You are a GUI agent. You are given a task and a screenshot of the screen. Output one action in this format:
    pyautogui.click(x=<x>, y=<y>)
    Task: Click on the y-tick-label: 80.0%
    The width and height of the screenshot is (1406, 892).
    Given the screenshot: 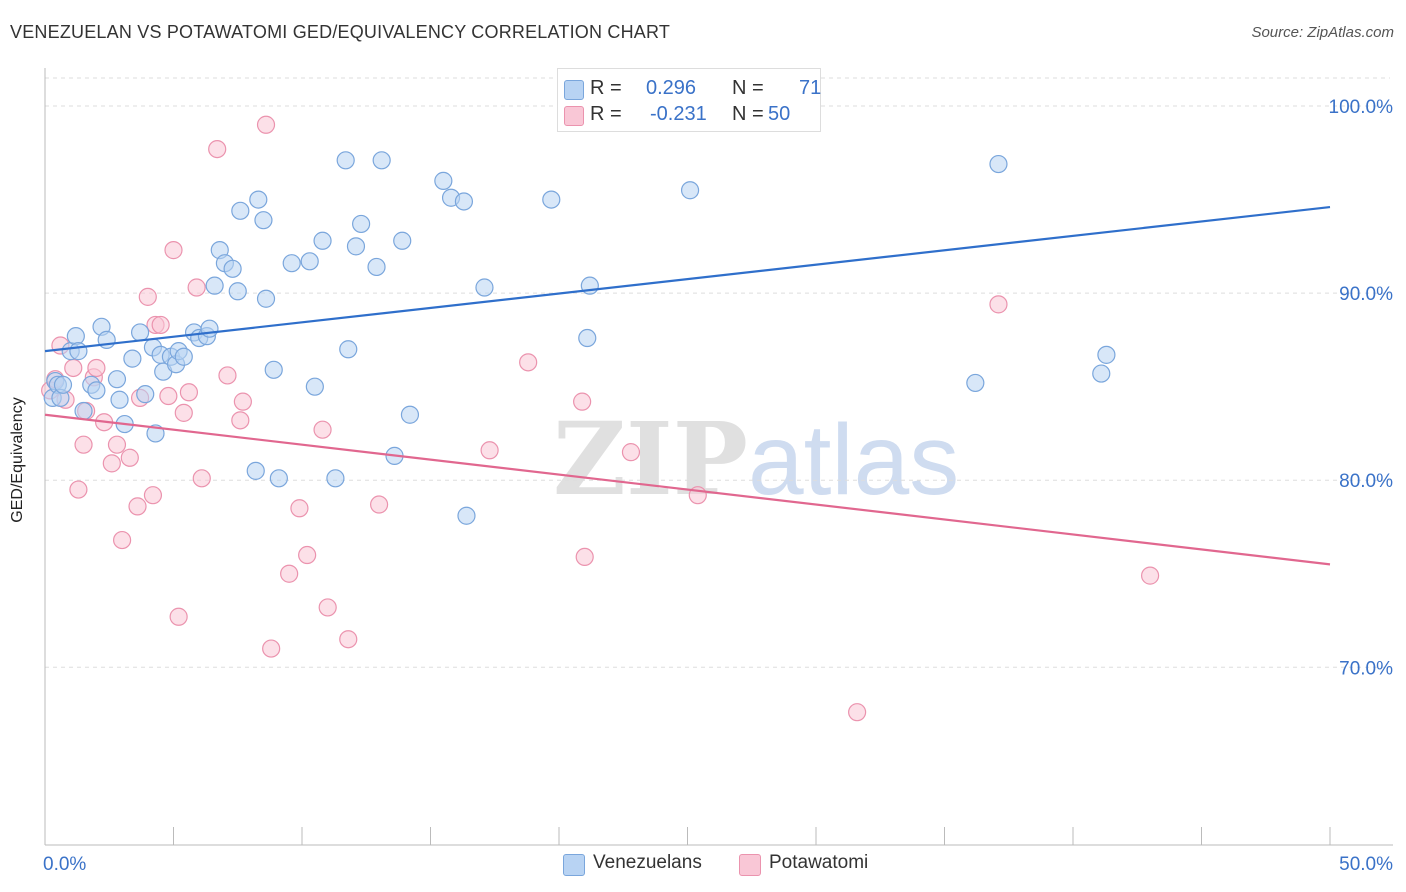 What is the action you would take?
    pyautogui.click(x=1366, y=481)
    